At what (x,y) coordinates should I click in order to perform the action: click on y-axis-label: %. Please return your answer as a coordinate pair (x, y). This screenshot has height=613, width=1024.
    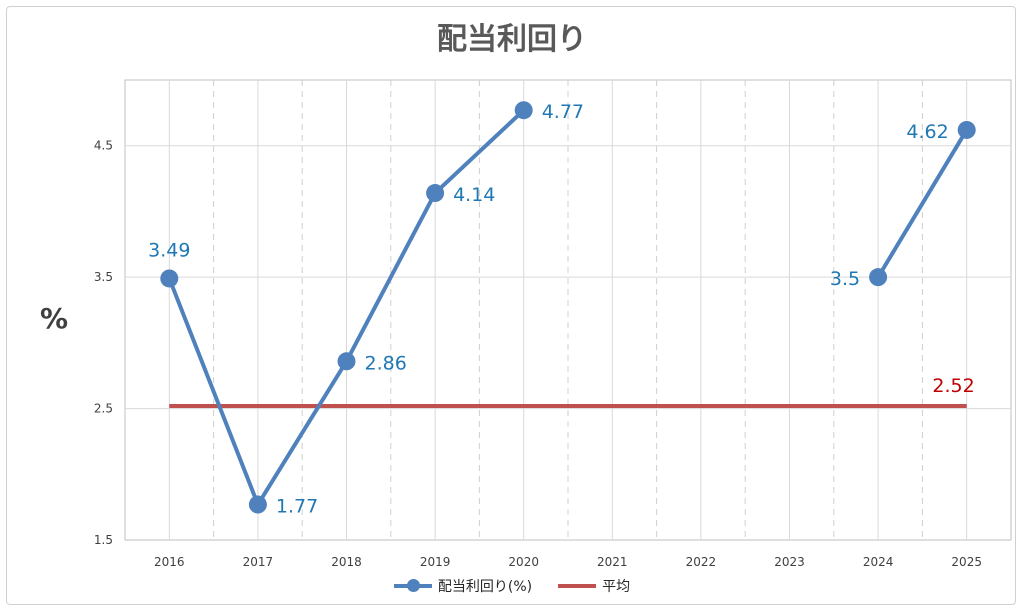
    Looking at the image, I should click on (54, 318).